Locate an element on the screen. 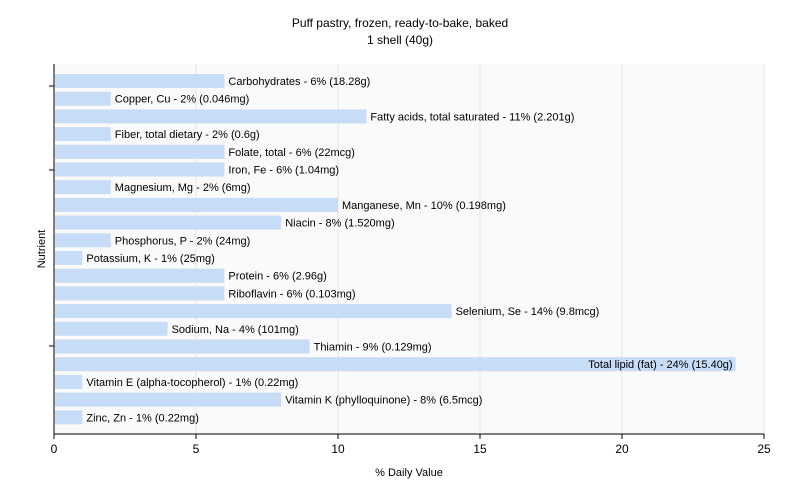  x-tick-label: 20 is located at coordinates (622, 449).